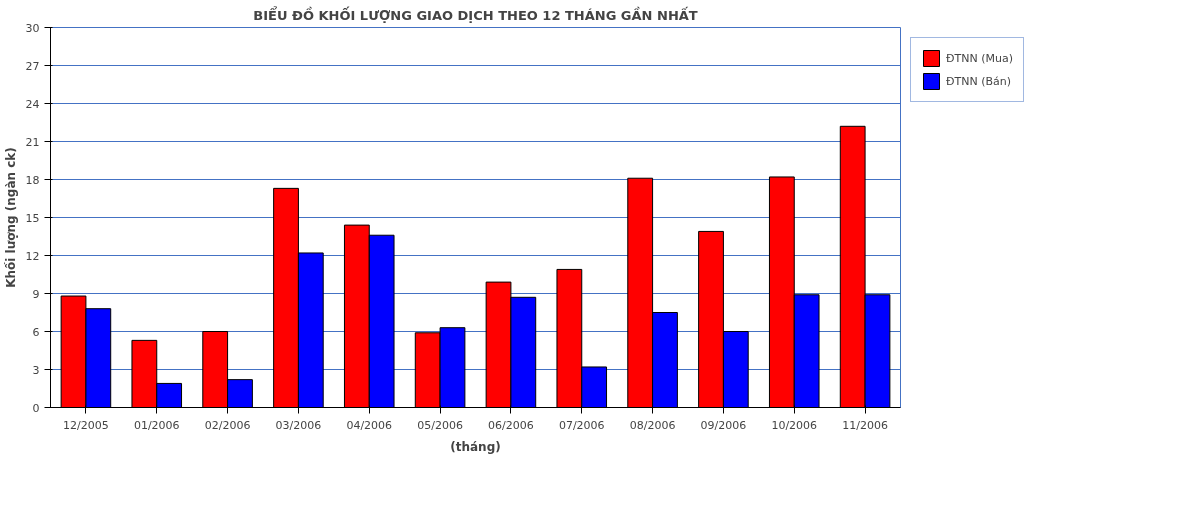  I want to click on x-tick-label: 02/2006, so click(227, 425).